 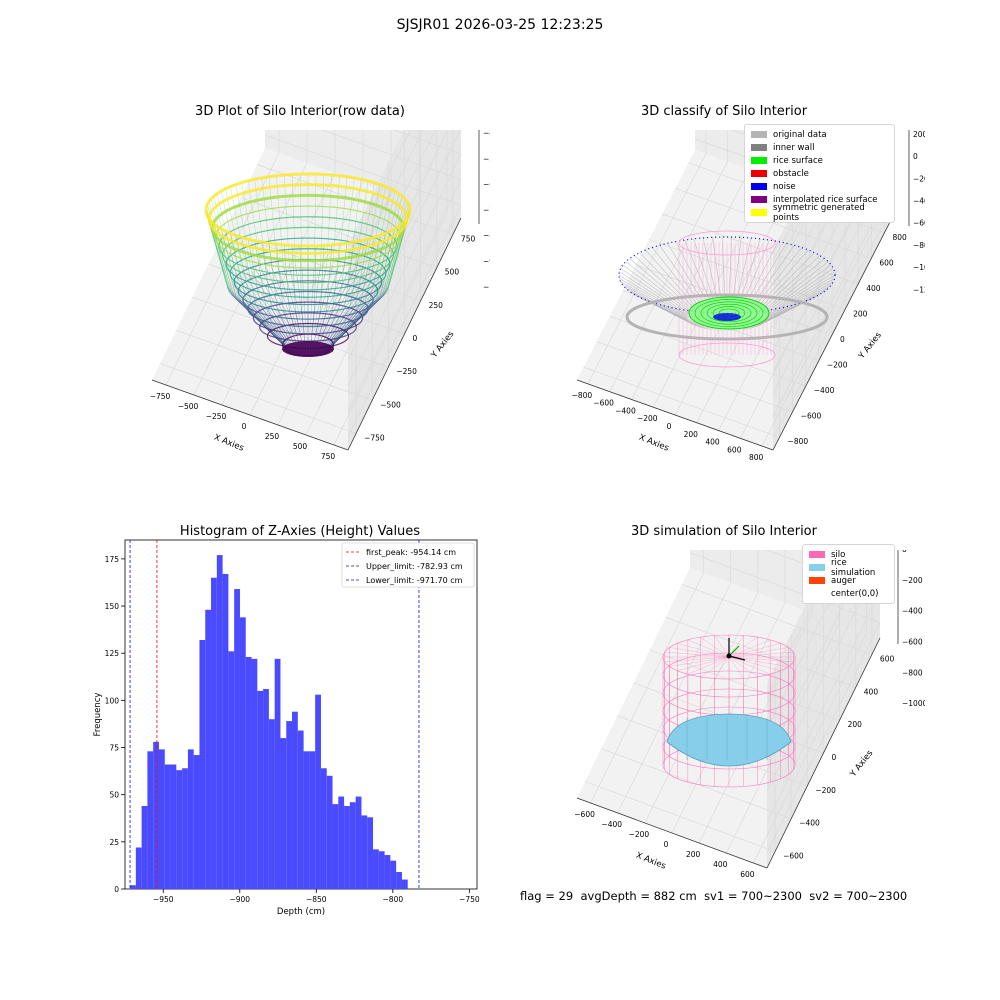 What do you see at coordinates (316, 899) in the screenshot?
I see `x-tick-label: −850` at bounding box center [316, 899].